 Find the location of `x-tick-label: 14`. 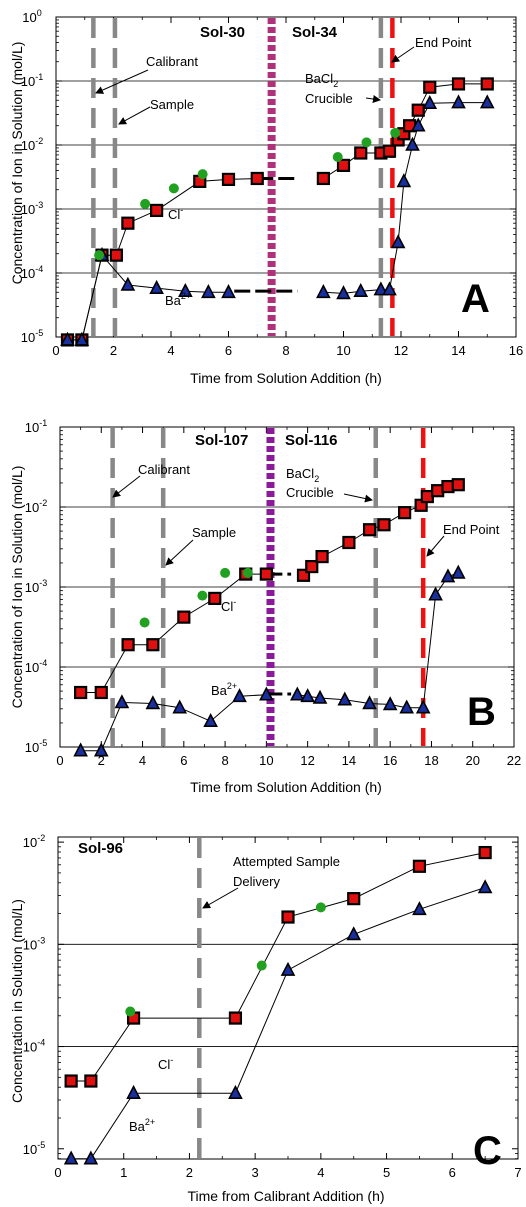

x-tick-label: 14 is located at coordinates (458, 350).